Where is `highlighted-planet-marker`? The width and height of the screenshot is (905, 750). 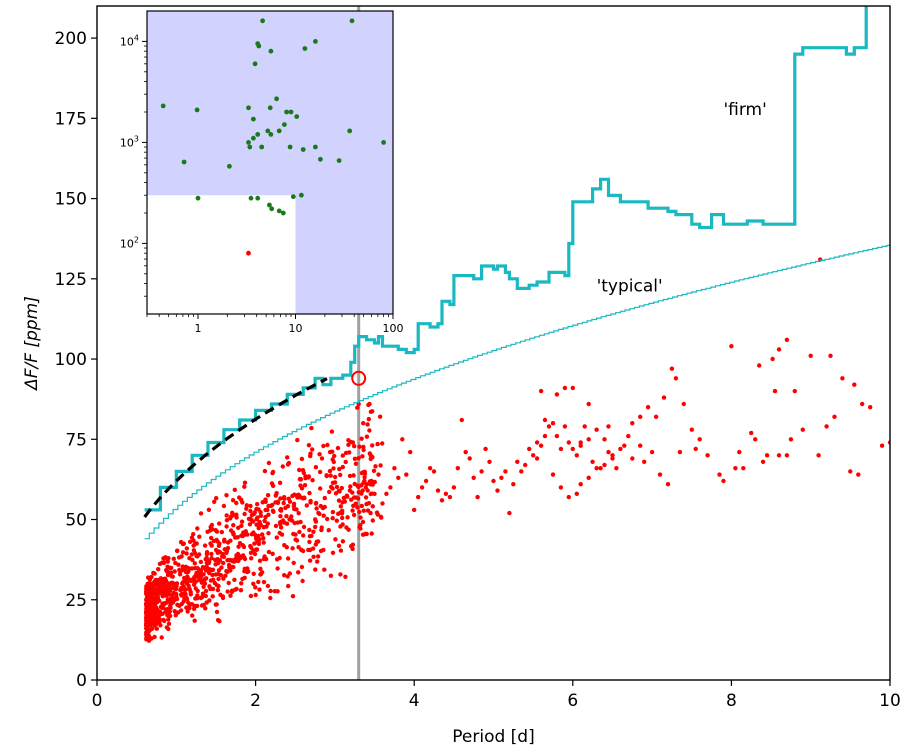
highlighted-planet-marker is located at coordinates (359, 378).